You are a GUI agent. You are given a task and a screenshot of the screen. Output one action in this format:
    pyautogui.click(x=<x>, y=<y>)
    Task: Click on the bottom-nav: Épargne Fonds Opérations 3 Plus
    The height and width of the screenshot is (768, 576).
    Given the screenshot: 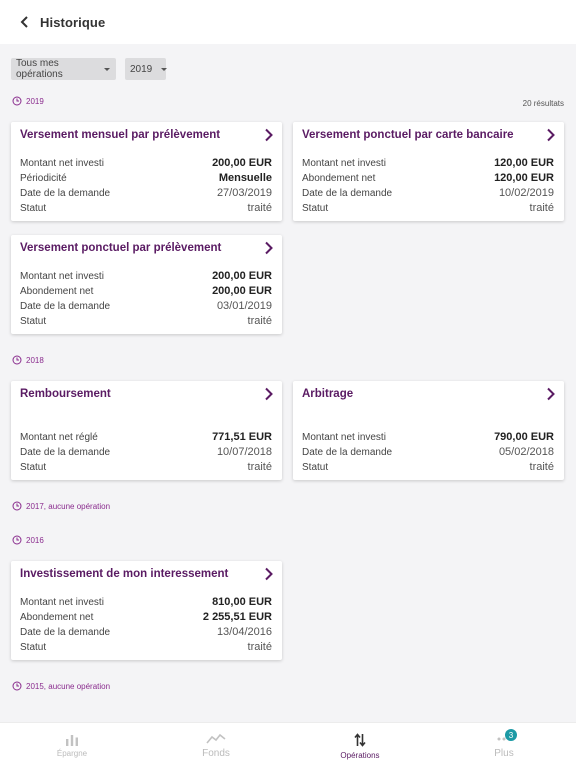 What is the action you would take?
    pyautogui.click(x=288, y=745)
    